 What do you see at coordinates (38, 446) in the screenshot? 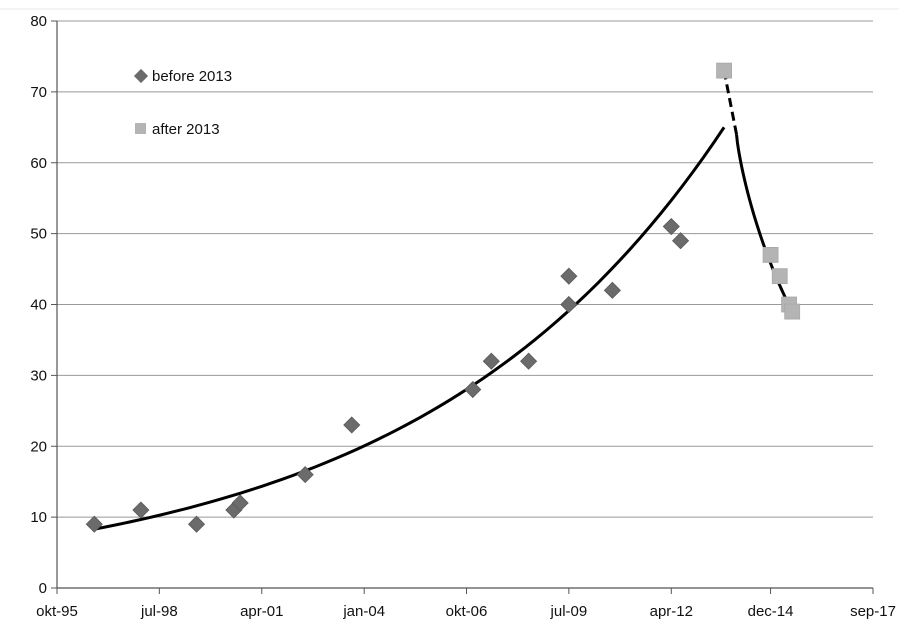
I see `y-tick-label: 20` at bounding box center [38, 446].